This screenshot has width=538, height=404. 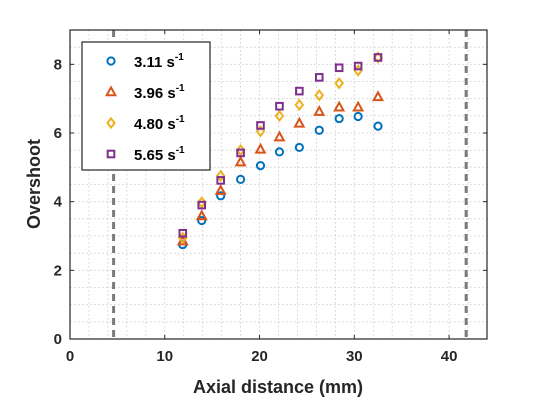 What do you see at coordinates (159, 61) in the screenshot?
I see `legend-label: 3.11 s-1` at bounding box center [159, 61].